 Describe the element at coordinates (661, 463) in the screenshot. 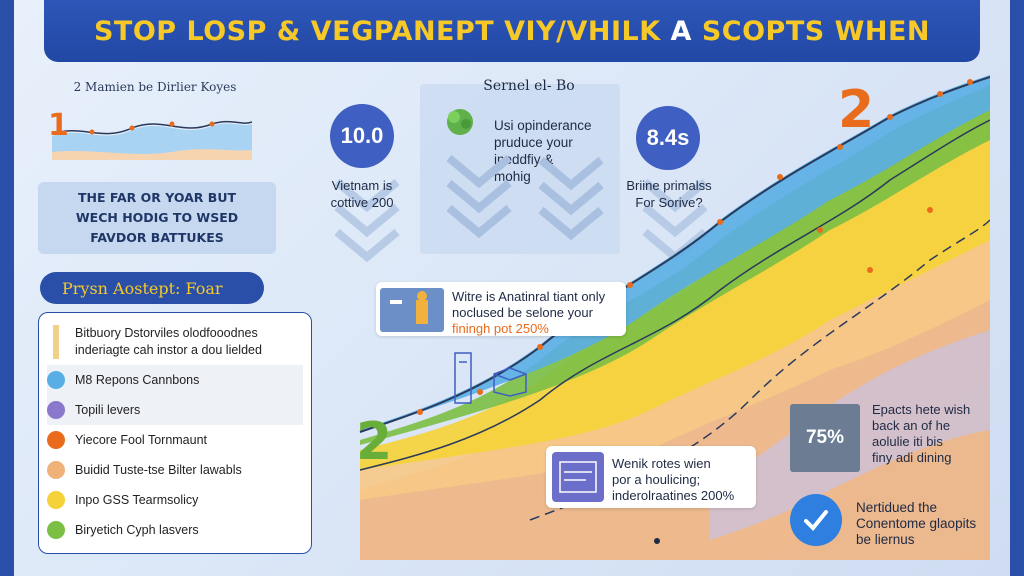

I see `note-line: Wenik rotes wien` at that location.